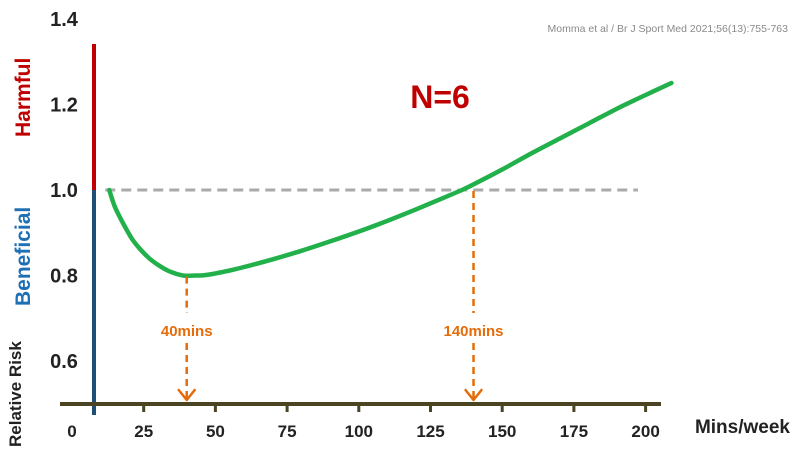 This screenshot has width=800, height=458. Describe the element at coordinates (64, 20) in the screenshot. I see `y-tick-label: 1.4` at that location.